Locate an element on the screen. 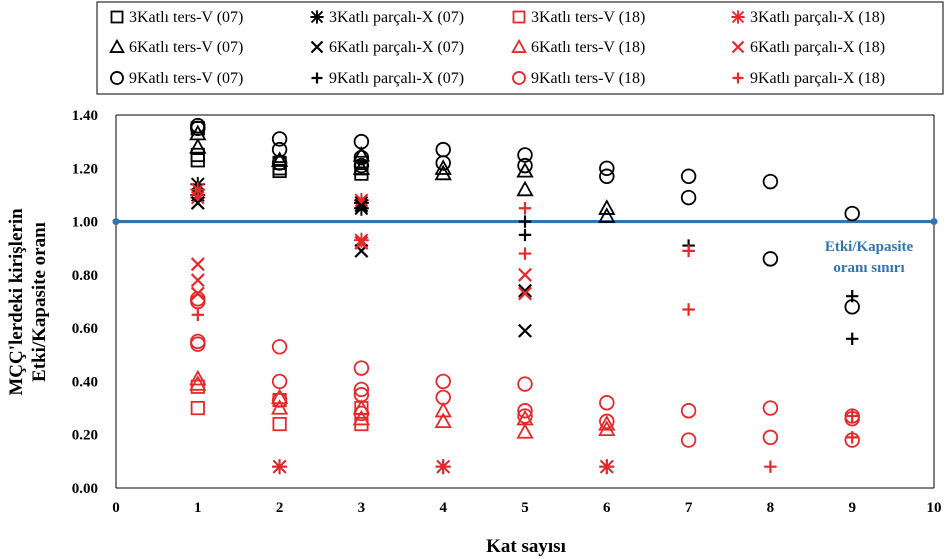 The width and height of the screenshot is (952, 559). limit-line-end-marker is located at coordinates (934, 222).